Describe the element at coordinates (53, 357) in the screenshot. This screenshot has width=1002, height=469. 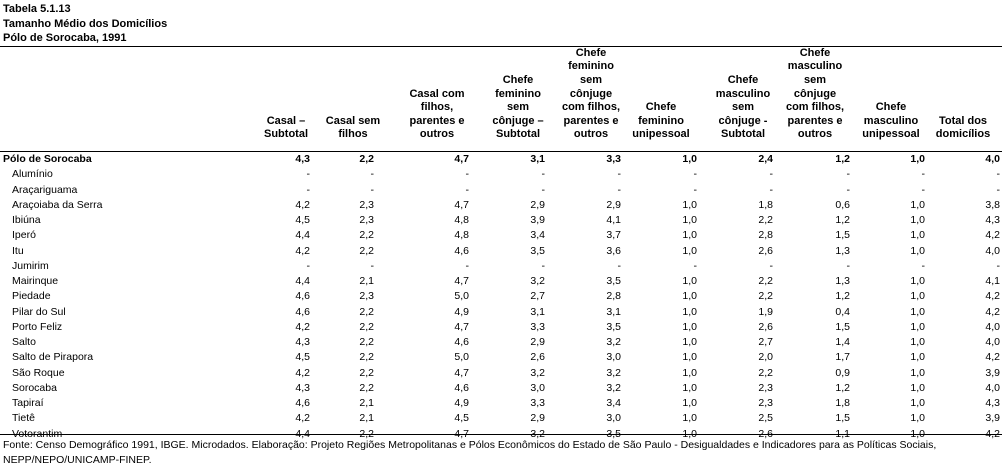
I see `row-label: Salto de Pirapora` at that location.